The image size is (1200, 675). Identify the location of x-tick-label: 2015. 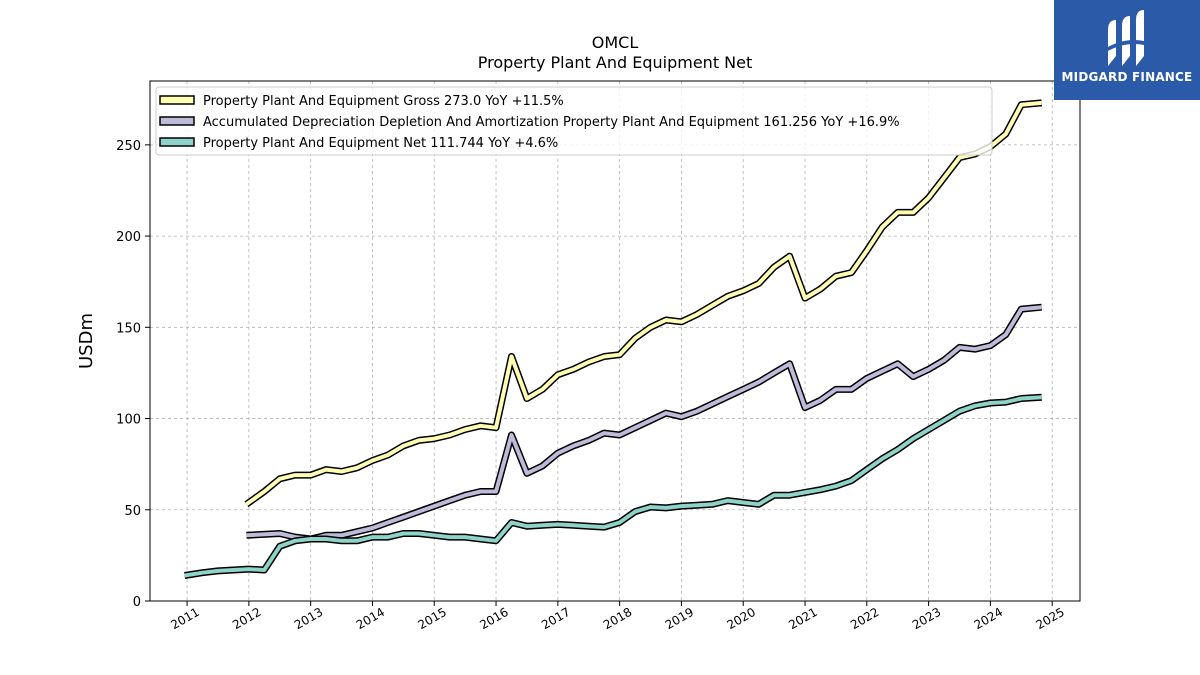
(432, 618).